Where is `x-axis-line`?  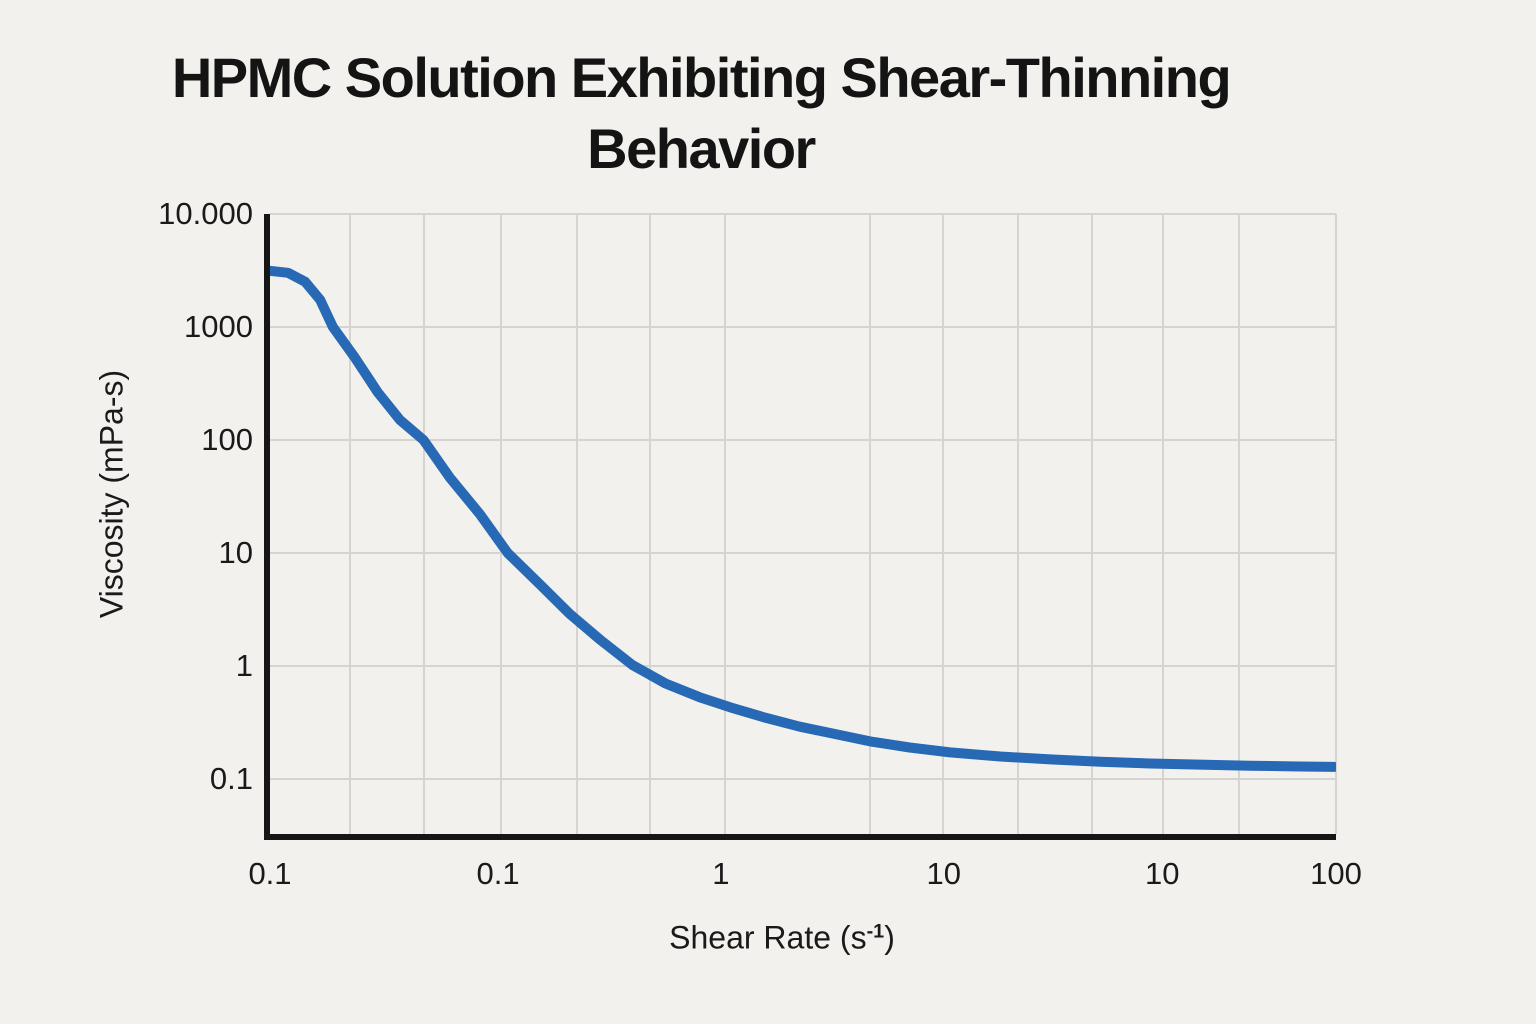 x-axis-line is located at coordinates (800, 837).